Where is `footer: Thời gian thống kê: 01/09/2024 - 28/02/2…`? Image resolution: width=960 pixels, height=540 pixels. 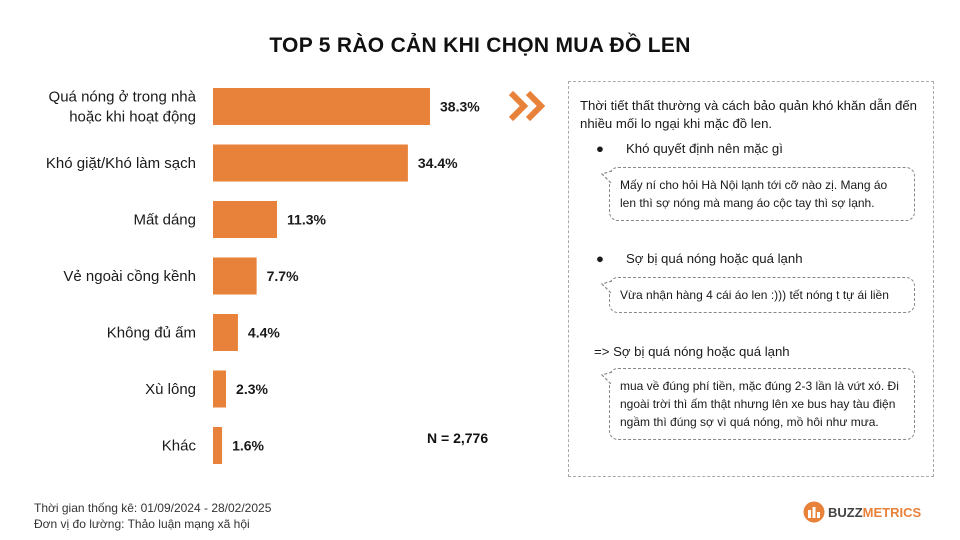
footer: Thời gian thống kê: 01/09/2024 - 28/02/2… is located at coordinates (152, 516).